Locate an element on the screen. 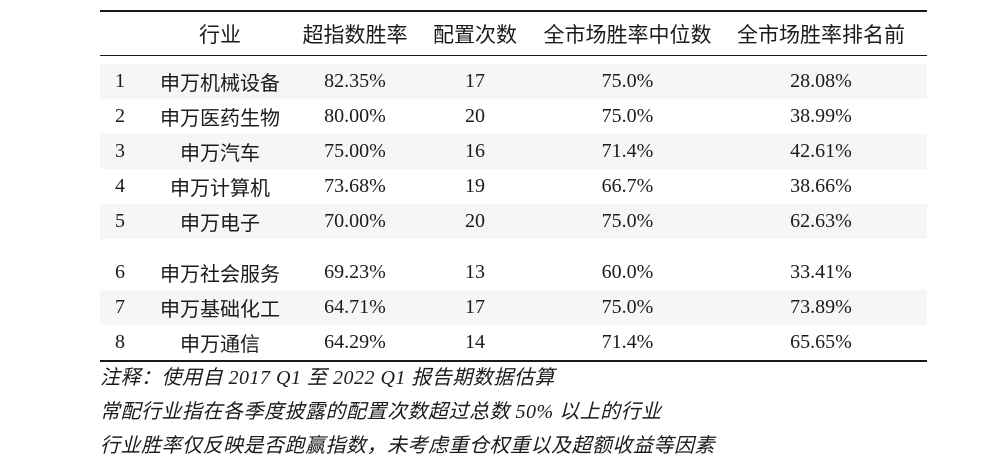 The height and width of the screenshot is (473, 1004). alloc-count-cell: 14 is located at coordinates (475, 342).